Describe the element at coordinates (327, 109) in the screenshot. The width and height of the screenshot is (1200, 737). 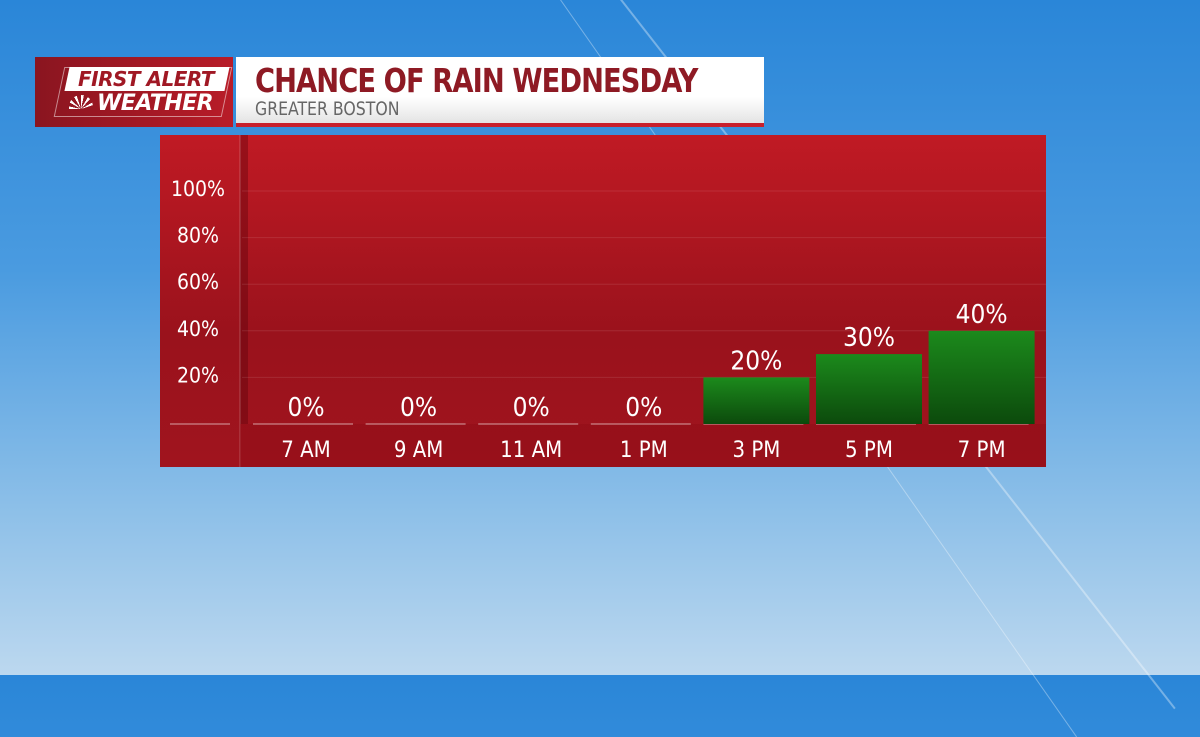
I see `page-subtitle: GREATER BOSTON` at that location.